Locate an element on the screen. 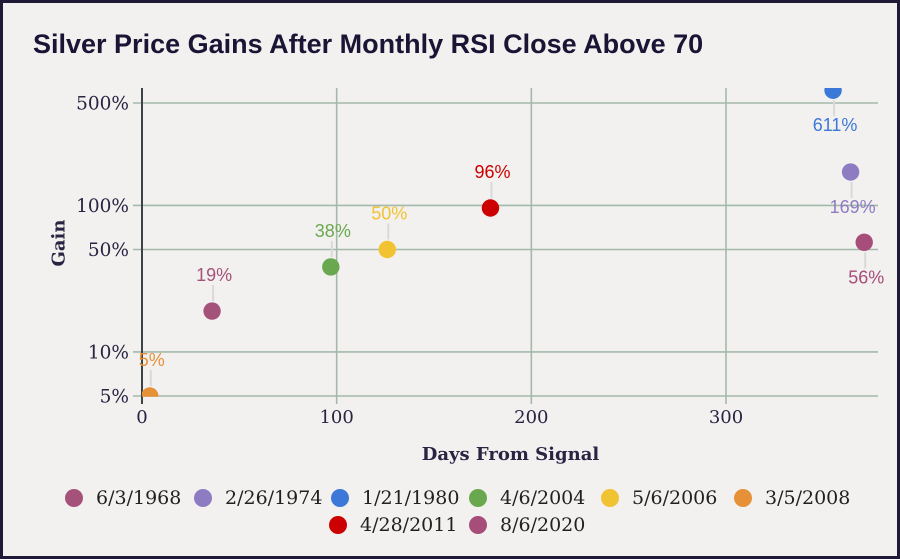  data-point-1-21-1980 is located at coordinates (833, 90).